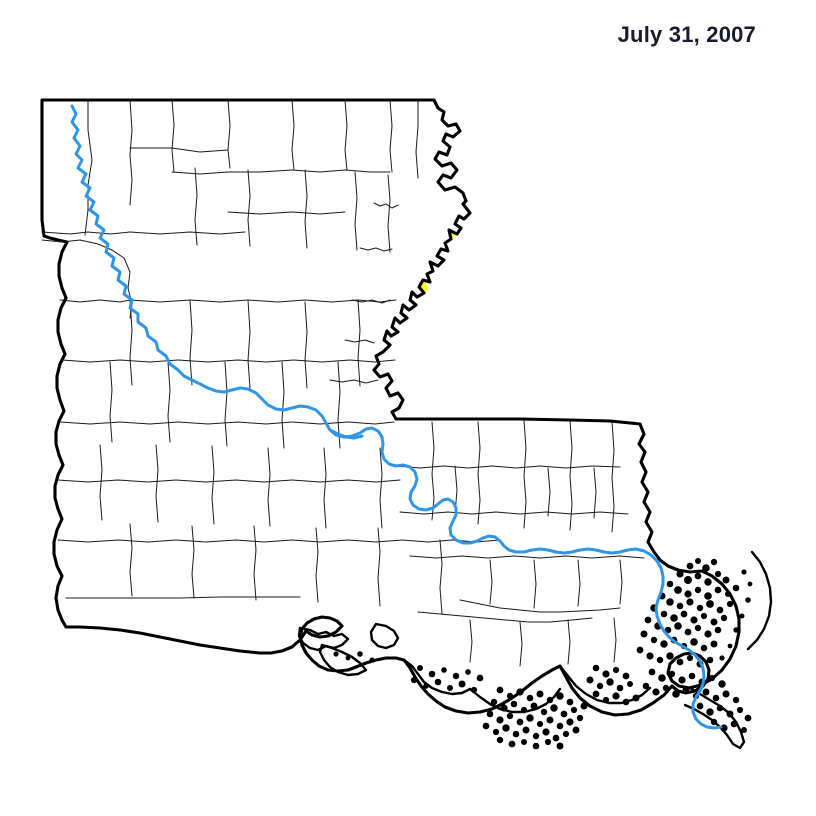  What do you see at coordinates (293, 135) in the screenshot?
I see `parish-line-union-morehouse` at bounding box center [293, 135].